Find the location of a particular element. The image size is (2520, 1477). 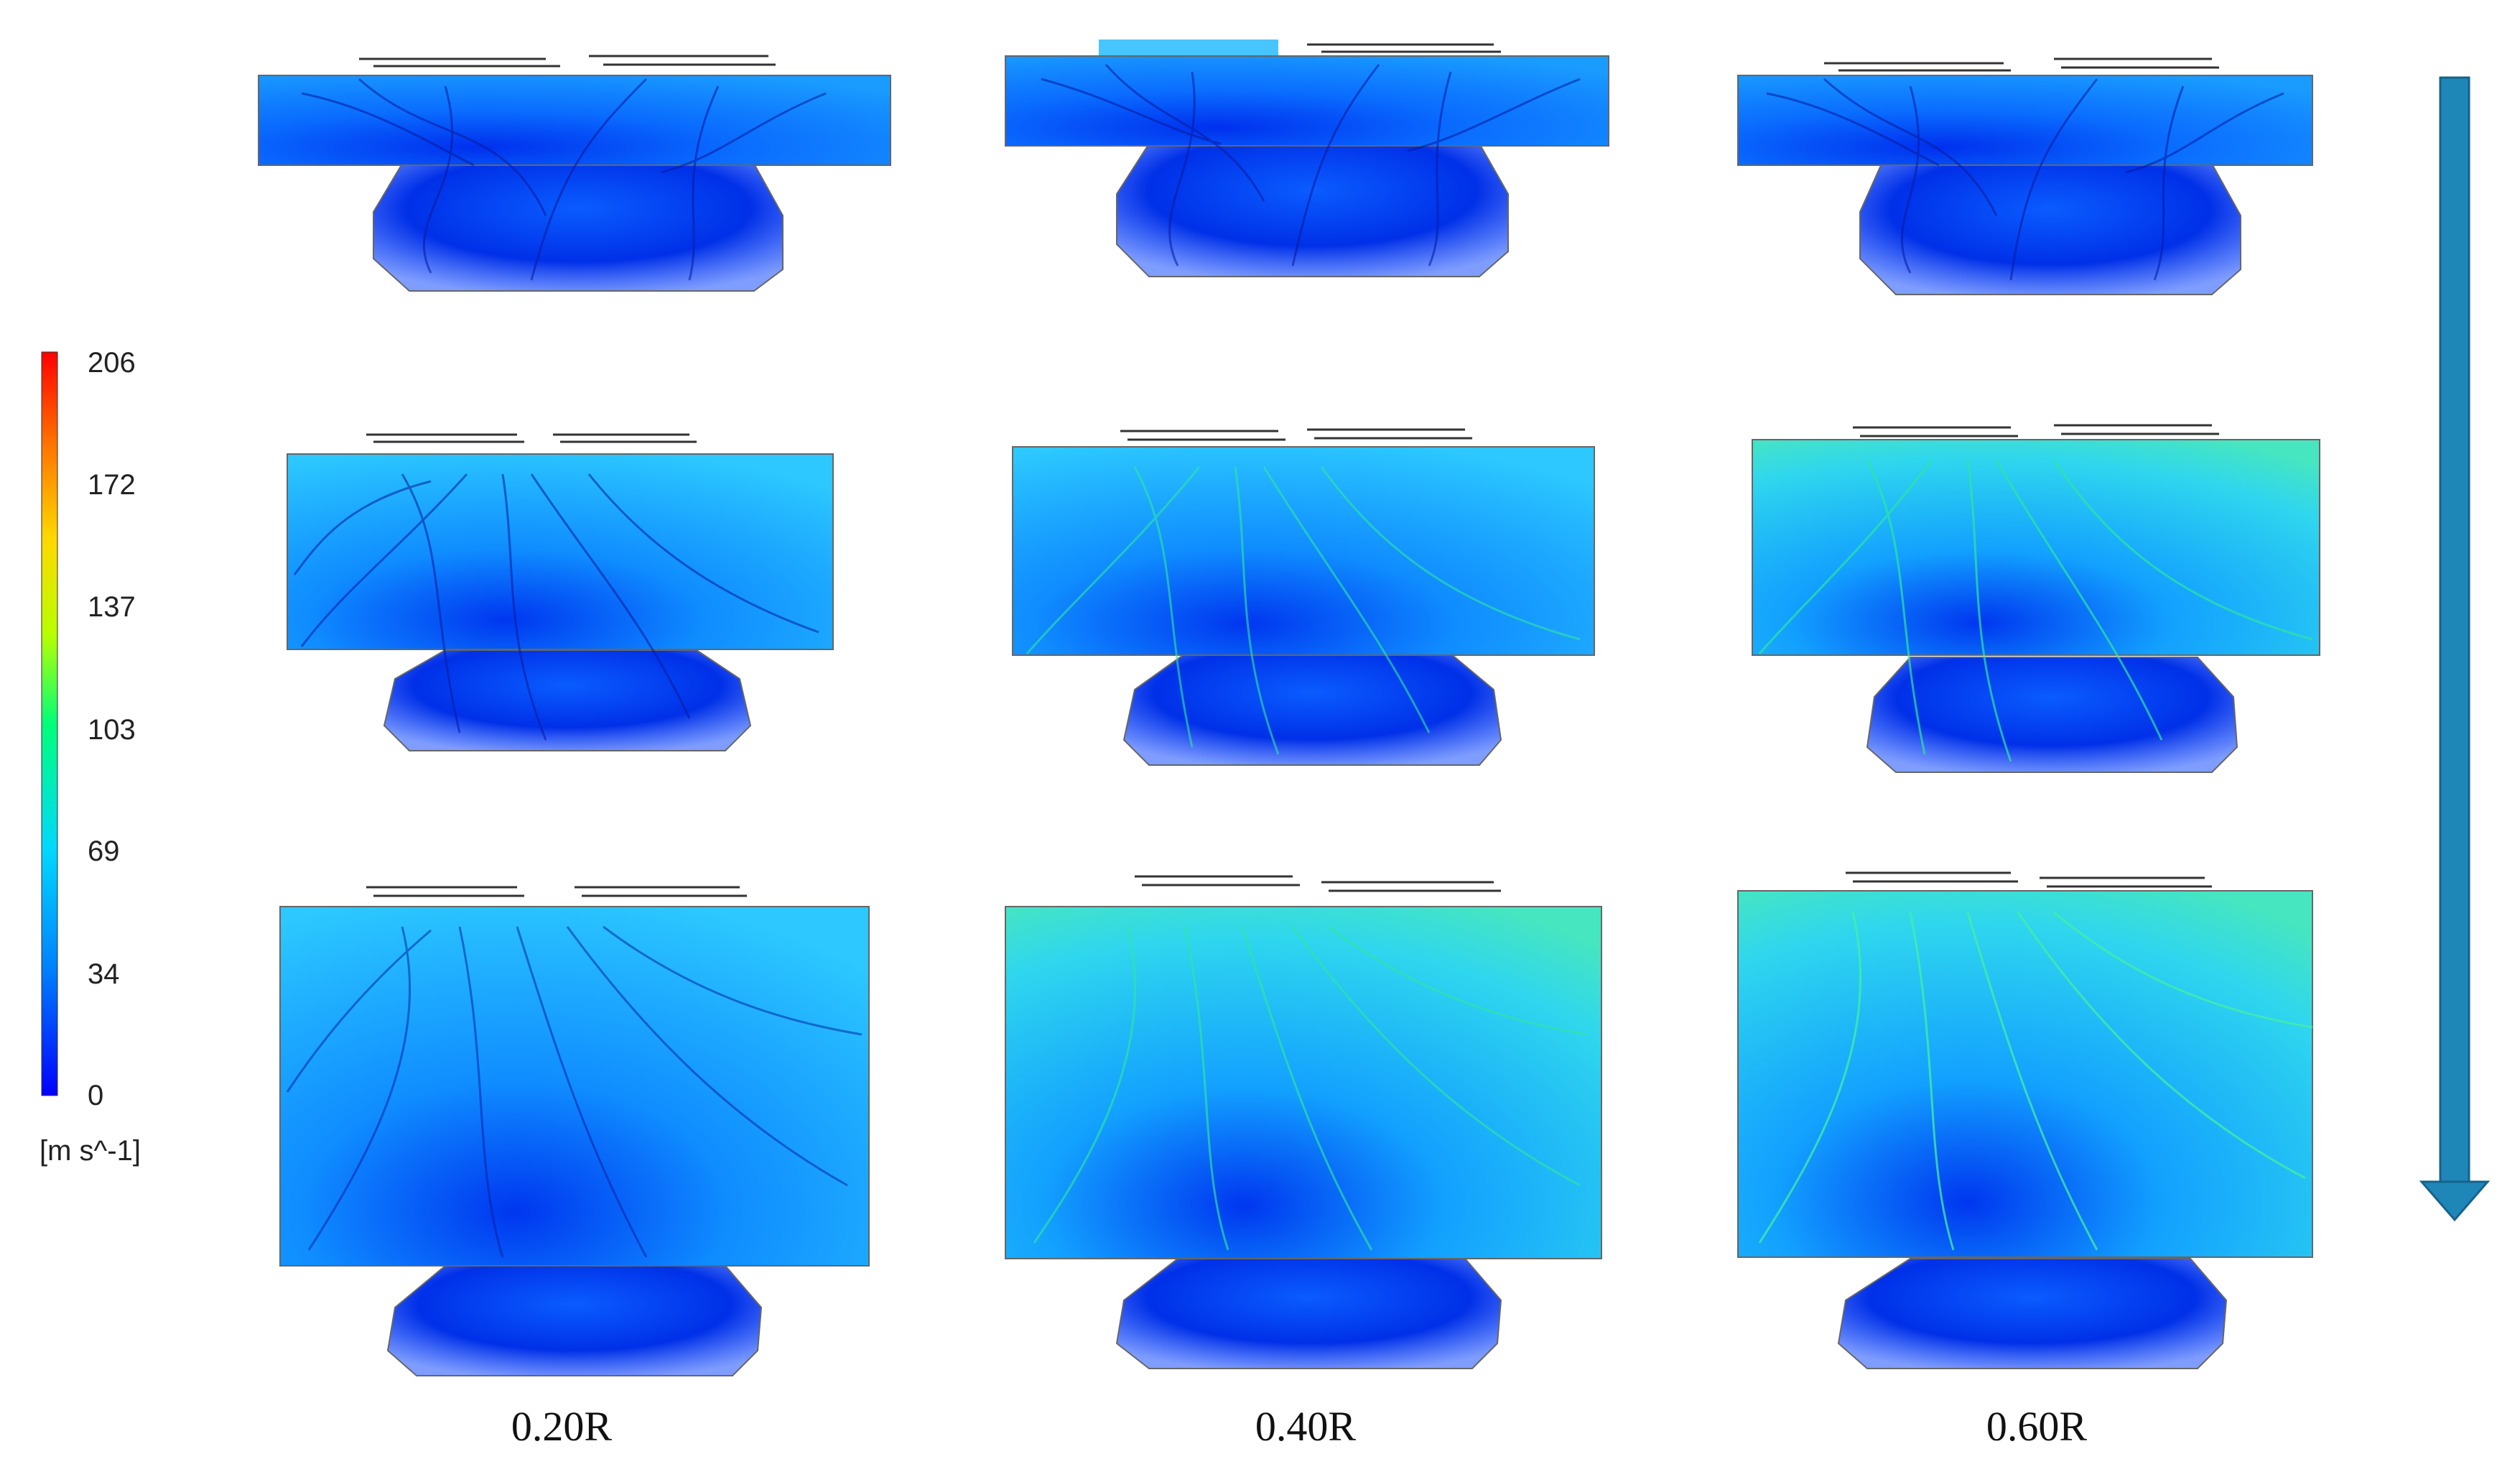

colorbar-tick: 69 is located at coordinates (104, 851).